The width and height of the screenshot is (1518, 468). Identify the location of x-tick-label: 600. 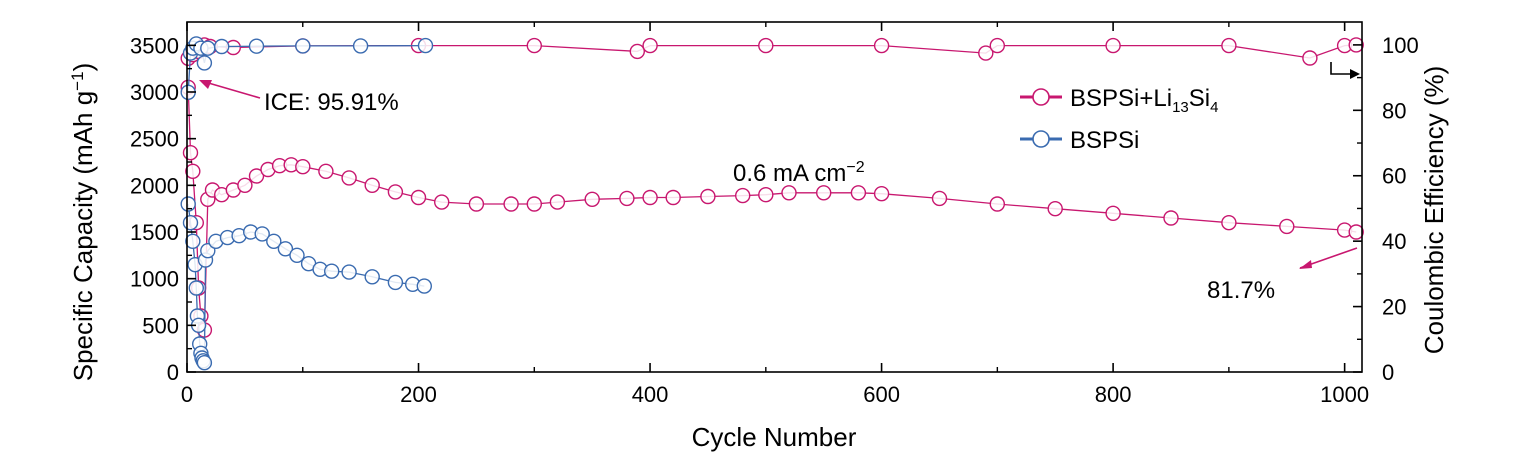
(881, 394).